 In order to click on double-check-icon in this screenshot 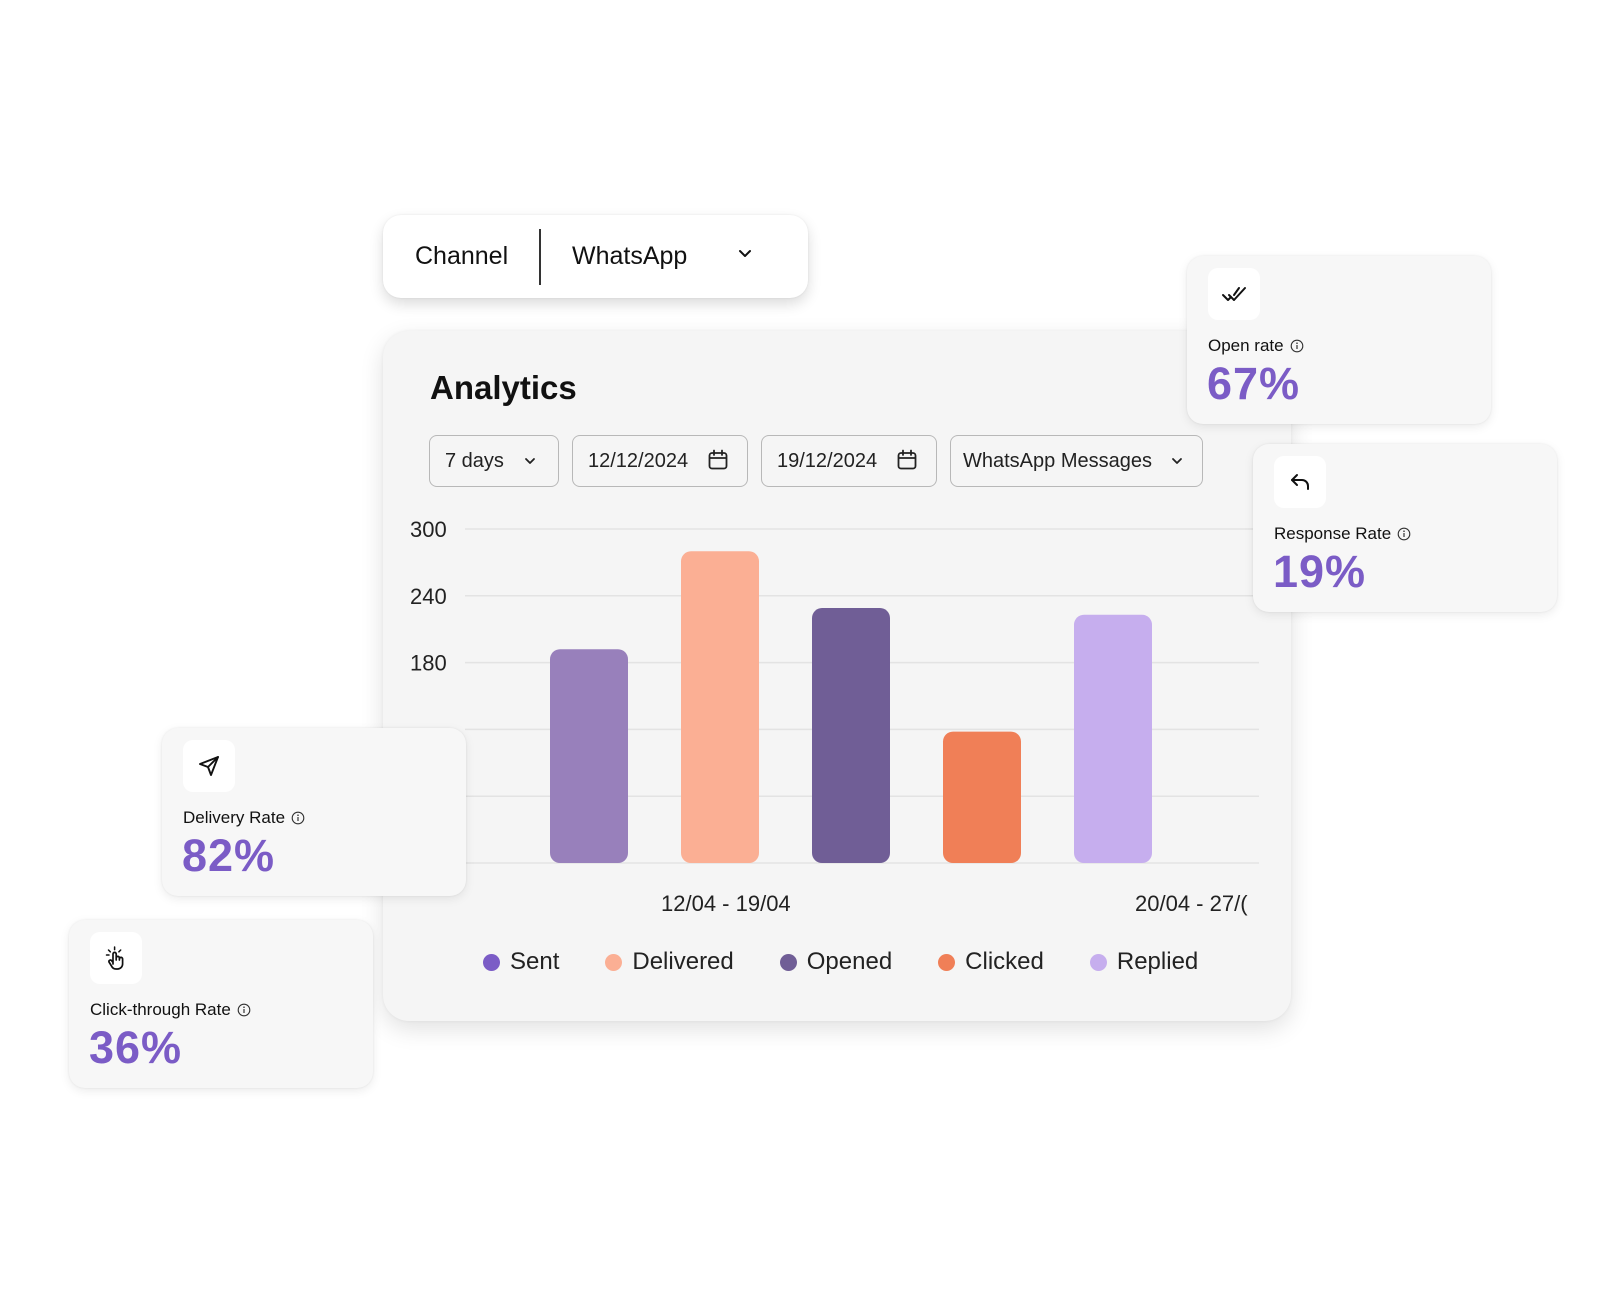, I will do `click(1234, 294)`.